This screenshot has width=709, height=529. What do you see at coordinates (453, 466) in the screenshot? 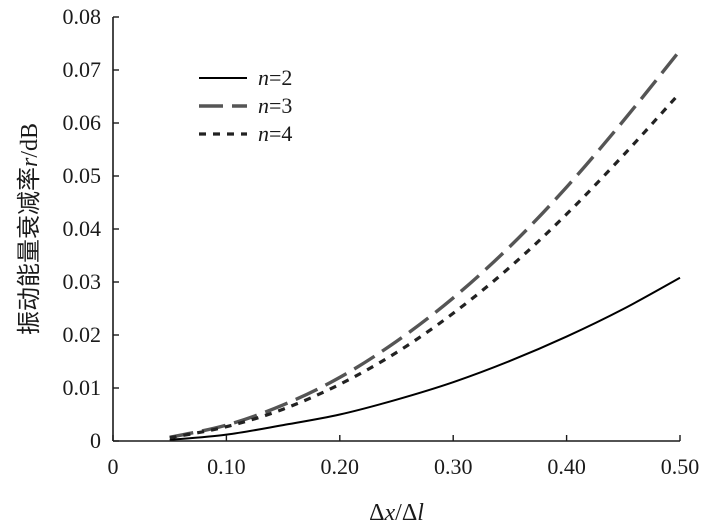
I see `x-tick-label: 0.30` at bounding box center [453, 466].